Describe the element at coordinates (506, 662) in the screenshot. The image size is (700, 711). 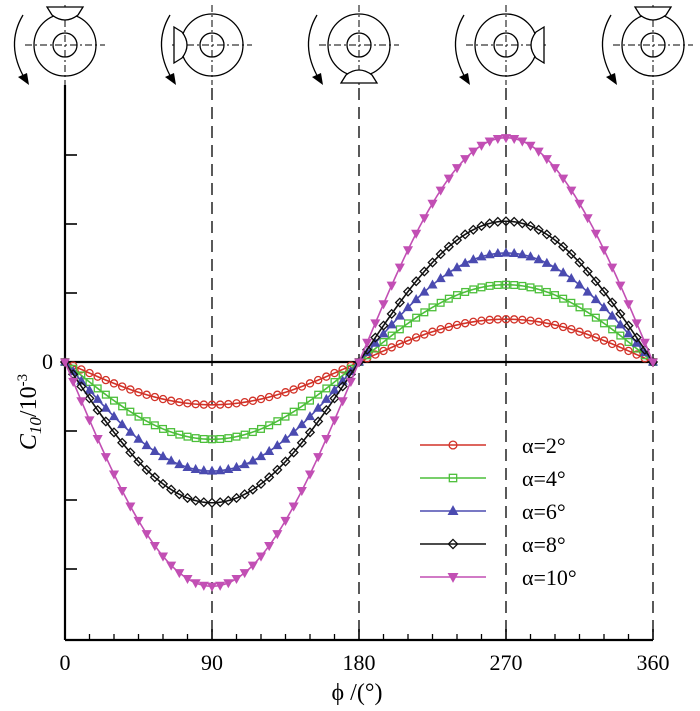
I see `x-tick-label: 270` at that location.